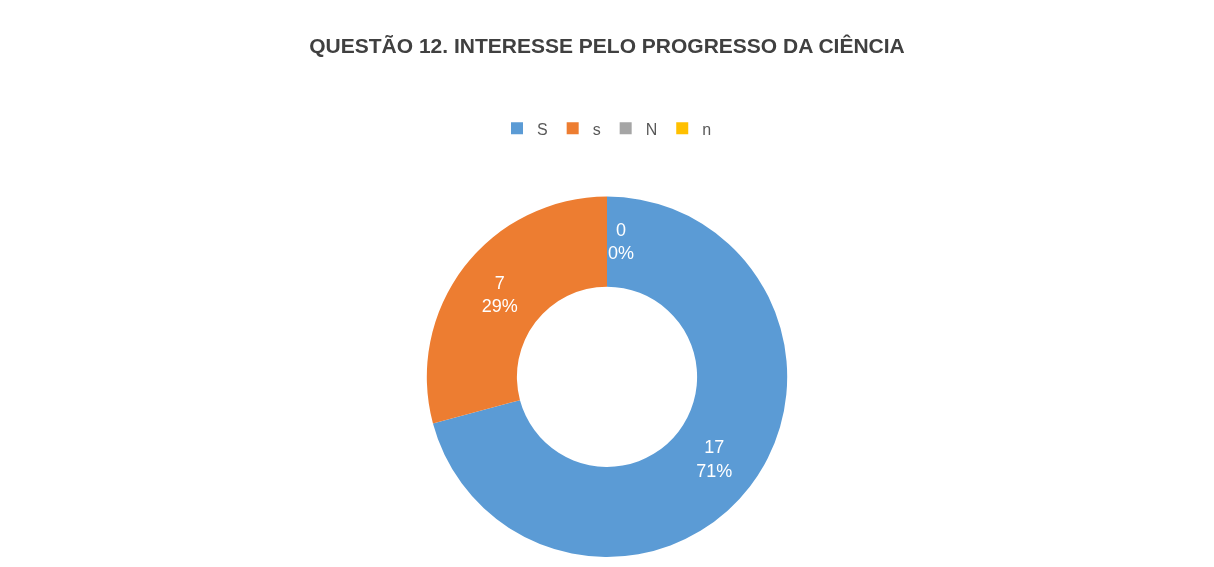 Image resolution: width=1214 pixels, height=567 pixels. Describe the element at coordinates (651, 129) in the screenshot. I see `legend-label: N` at that location.